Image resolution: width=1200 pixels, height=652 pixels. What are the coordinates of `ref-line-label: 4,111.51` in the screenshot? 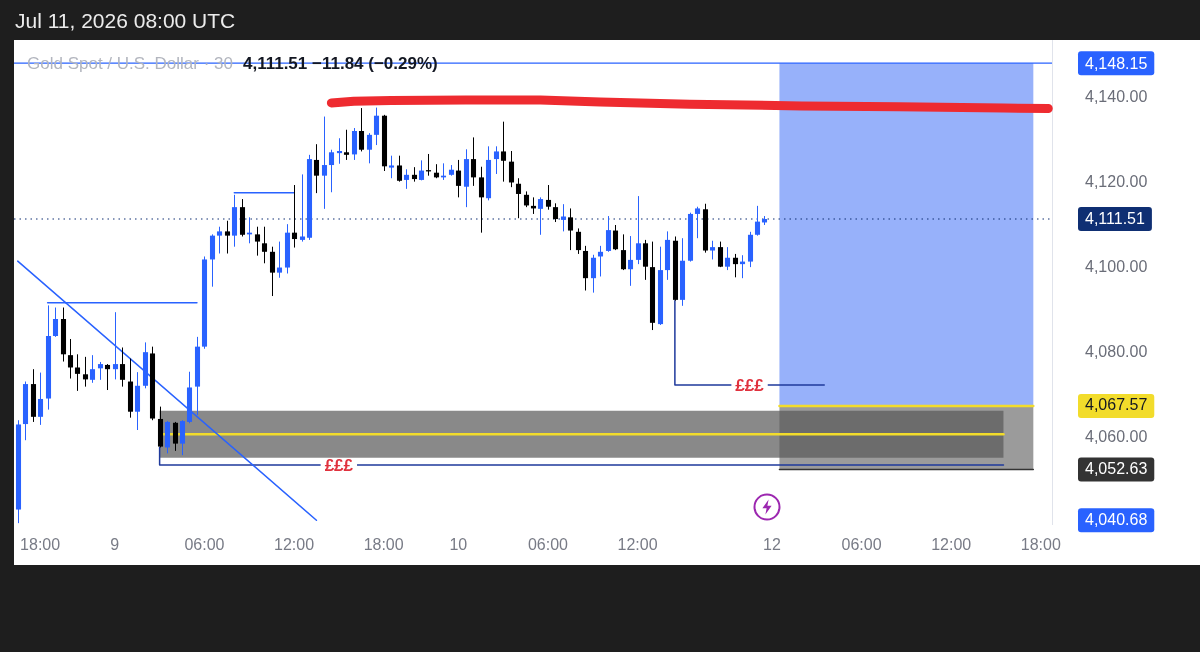 It's located at (1115, 219).